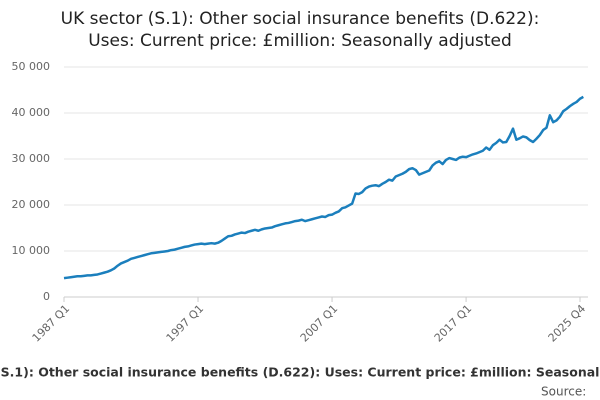  Describe the element at coordinates (31, 204) in the screenshot. I see `y-tick-label: 20 000` at that location.